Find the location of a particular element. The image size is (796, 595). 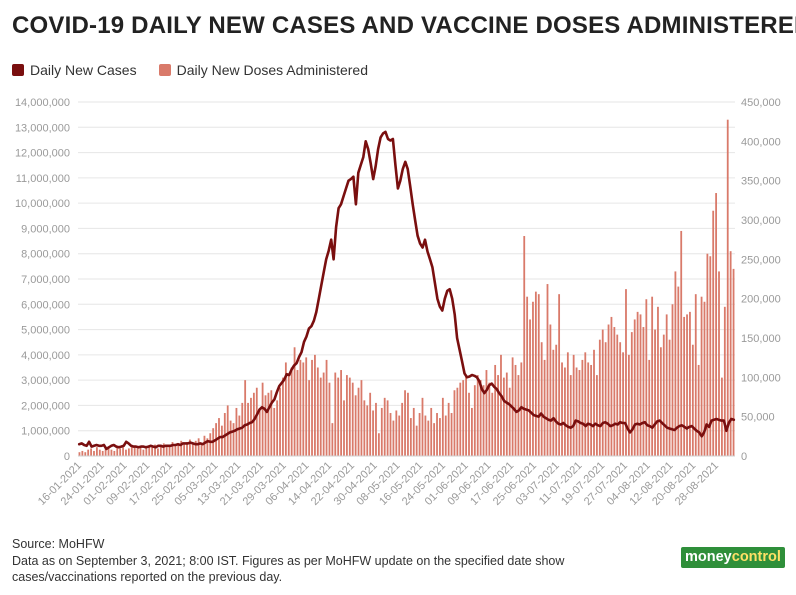

left-axis-tick-label: 7,000,000 is located at coordinates (45, 280).